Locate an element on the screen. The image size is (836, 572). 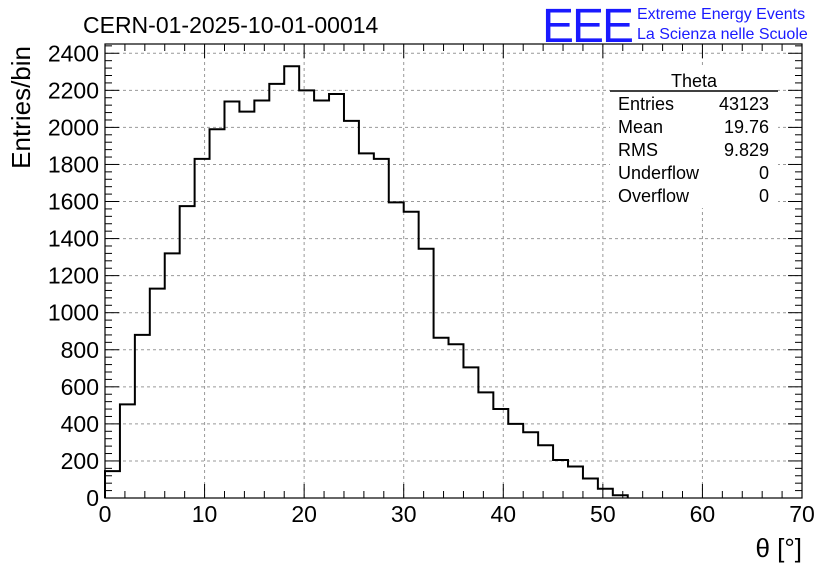
chart-title: CERN-01-2025-10-01-00014 is located at coordinates (231, 25).